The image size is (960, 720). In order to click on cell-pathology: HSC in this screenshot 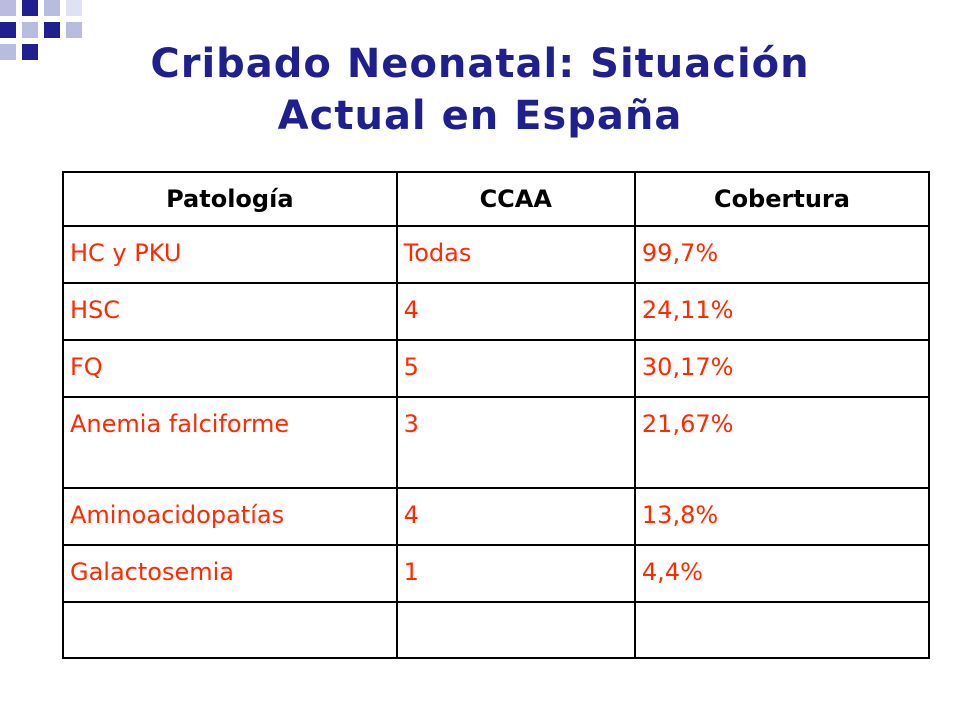, I will do `click(230, 311)`.